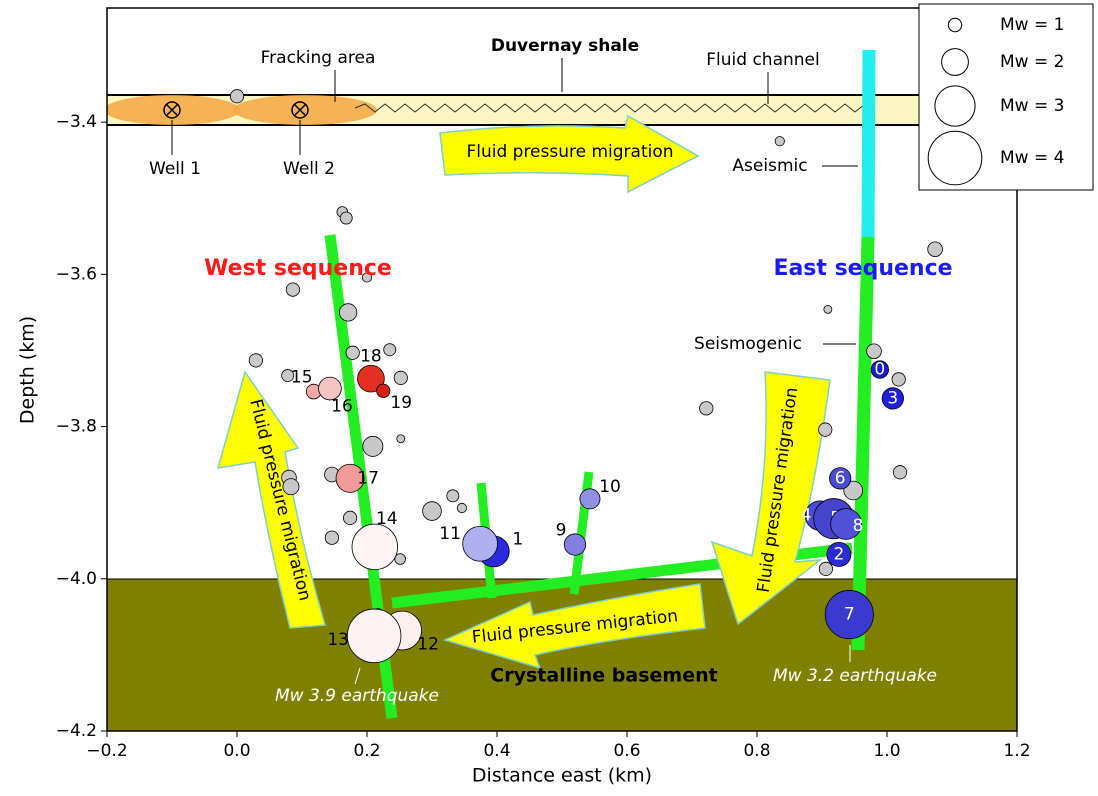  I want to click on event-label: 0, so click(879, 370).